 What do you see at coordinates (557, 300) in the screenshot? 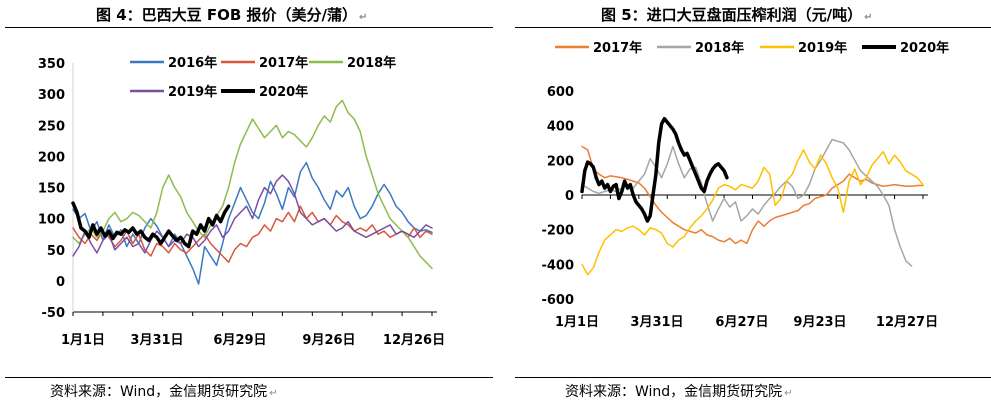
I see `y-tick-label: -600` at bounding box center [557, 300].